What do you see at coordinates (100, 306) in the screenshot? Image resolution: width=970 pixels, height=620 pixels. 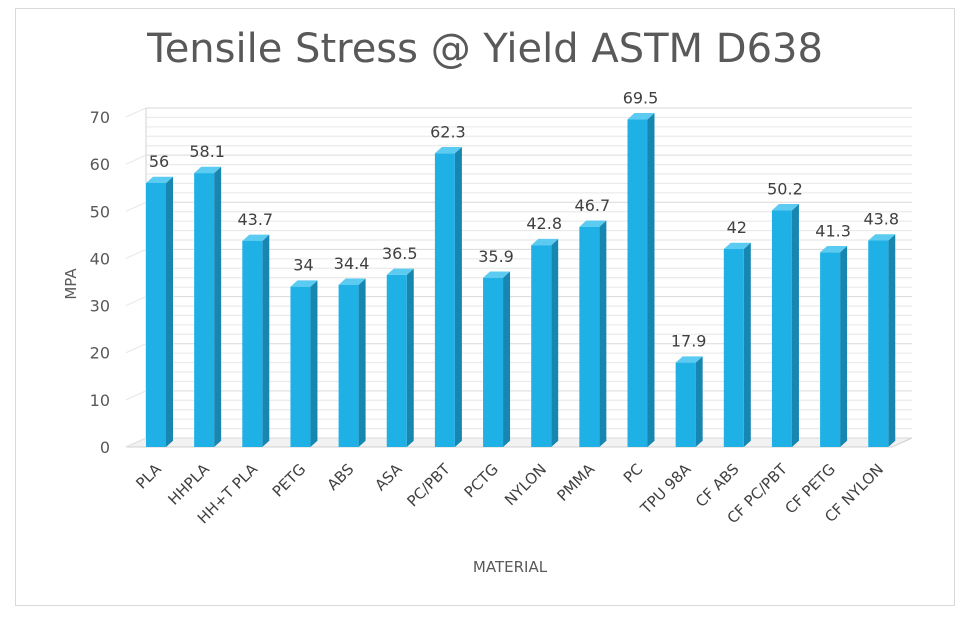 I see `y-tick-label: 30` at bounding box center [100, 306].